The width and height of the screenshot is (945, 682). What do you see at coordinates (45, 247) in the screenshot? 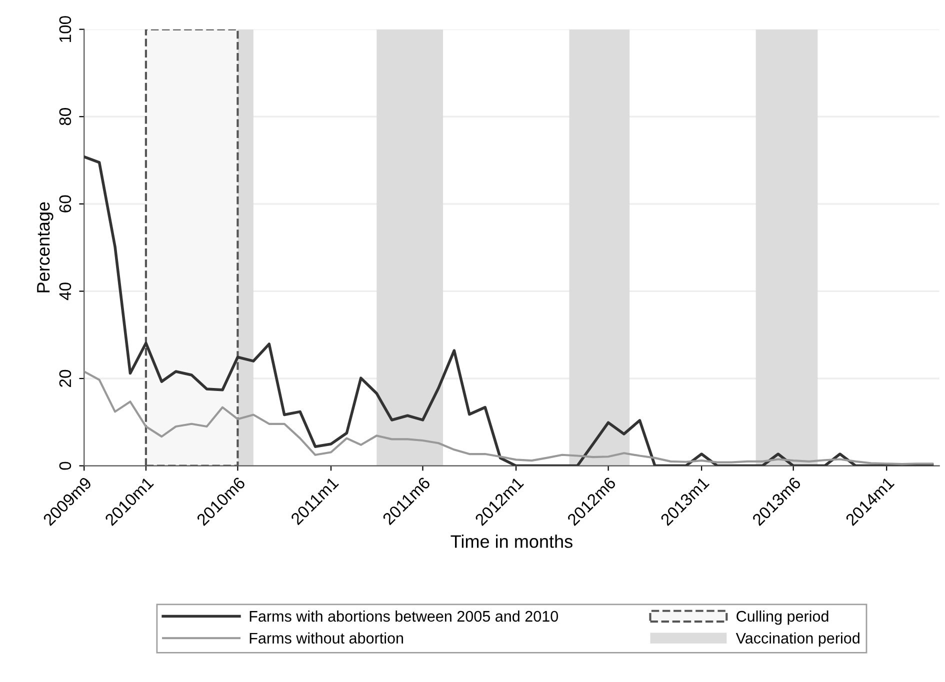
I see `y-axis-title: Percentage` at bounding box center [45, 247].